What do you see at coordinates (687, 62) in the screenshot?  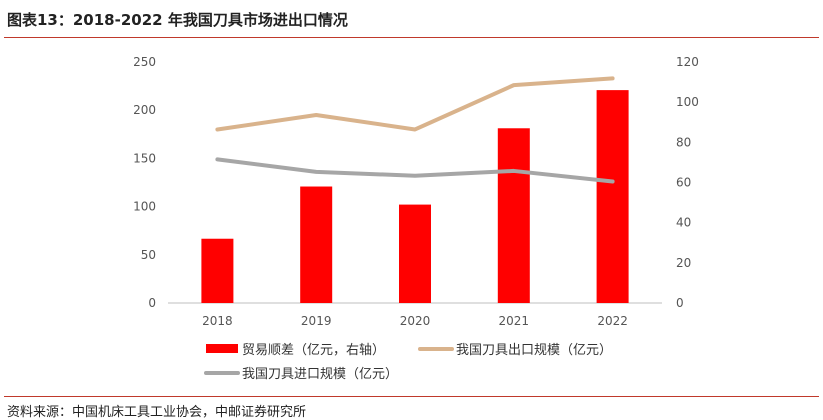 I see `y-right-tick-label: 120` at bounding box center [687, 62].